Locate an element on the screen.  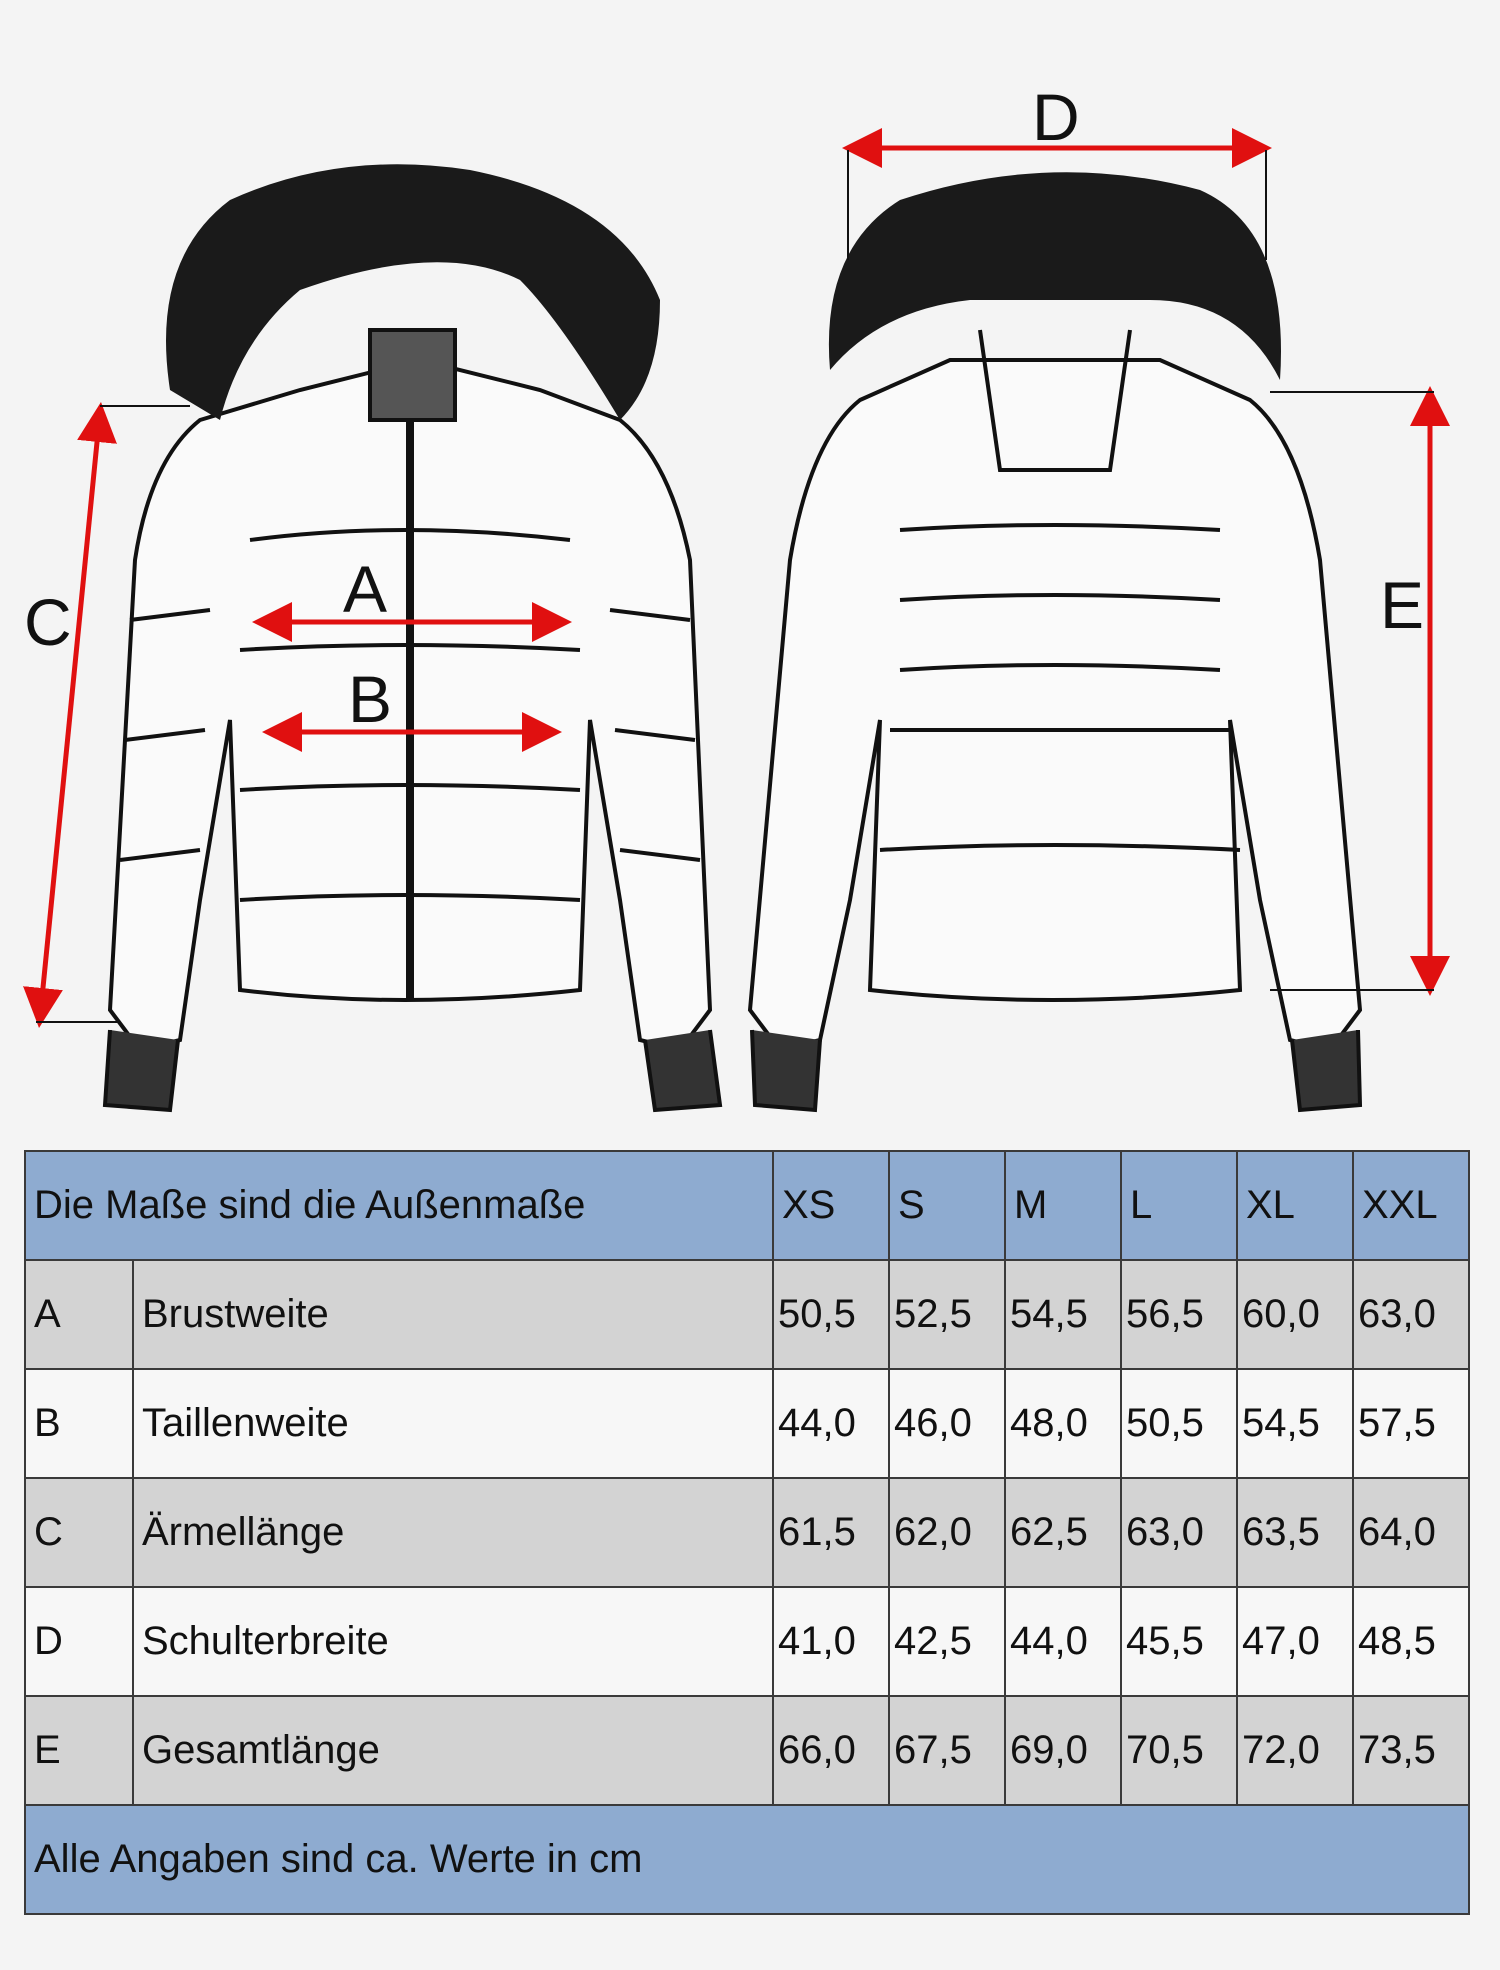
label-d: D is located at coordinates (1056, 117).